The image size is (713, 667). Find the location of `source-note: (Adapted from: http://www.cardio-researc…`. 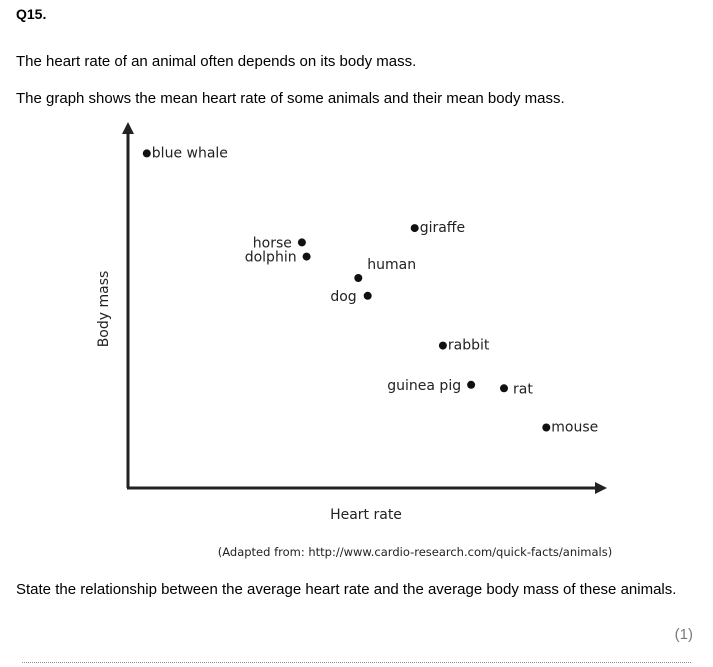

source-note: (Adapted from: http://www.cardio-researc… is located at coordinates (415, 552).